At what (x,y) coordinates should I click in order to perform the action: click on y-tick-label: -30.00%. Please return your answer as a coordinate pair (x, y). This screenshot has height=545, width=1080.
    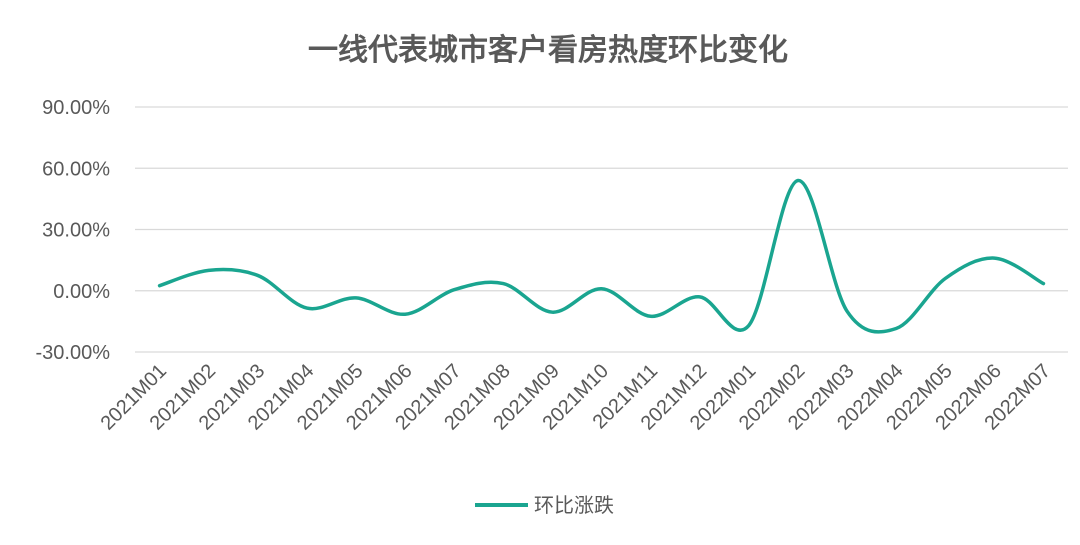
    Looking at the image, I should click on (73, 353).